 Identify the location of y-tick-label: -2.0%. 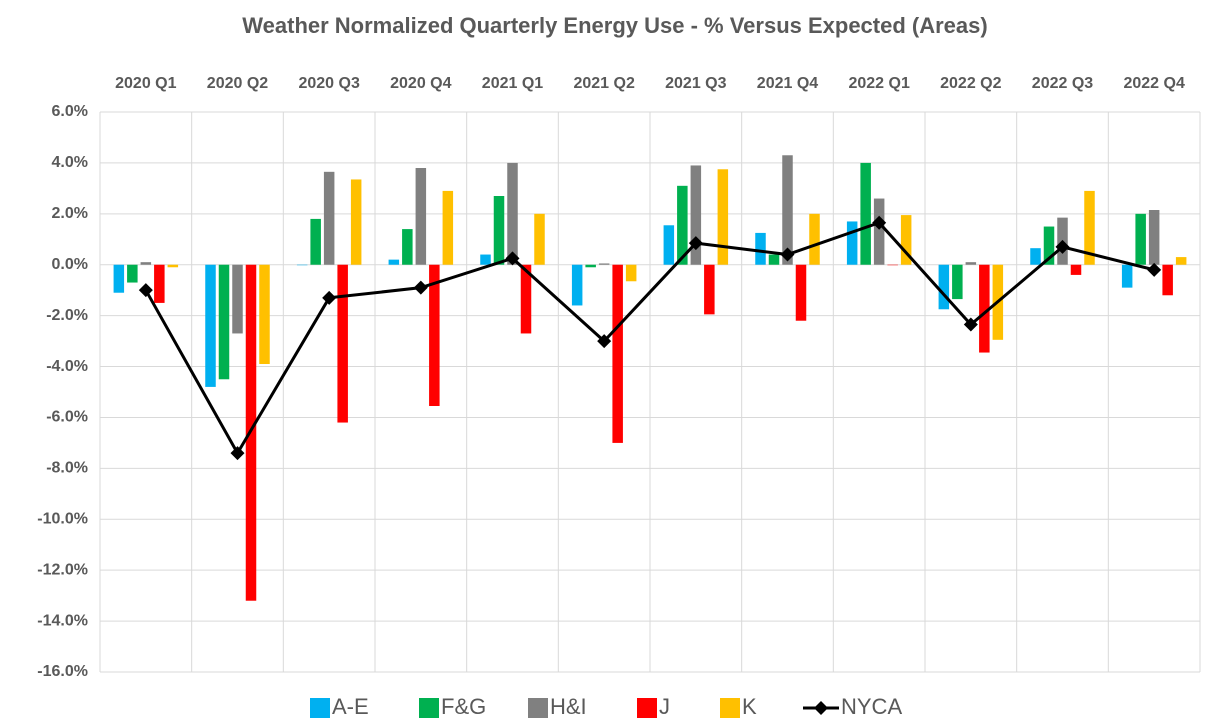
(67, 315).